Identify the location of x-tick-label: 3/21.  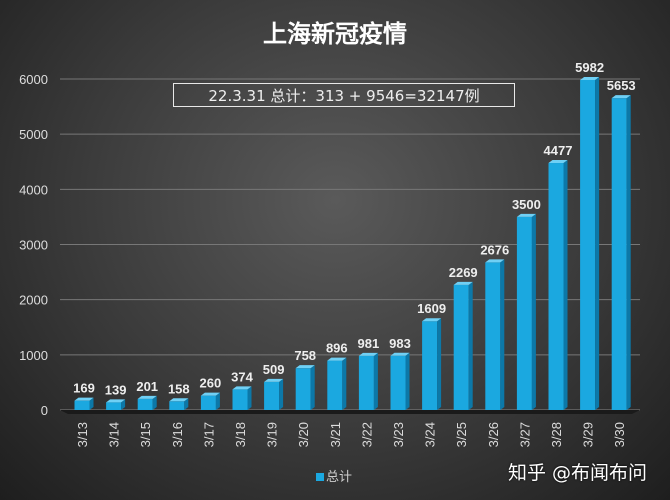
(335, 434).